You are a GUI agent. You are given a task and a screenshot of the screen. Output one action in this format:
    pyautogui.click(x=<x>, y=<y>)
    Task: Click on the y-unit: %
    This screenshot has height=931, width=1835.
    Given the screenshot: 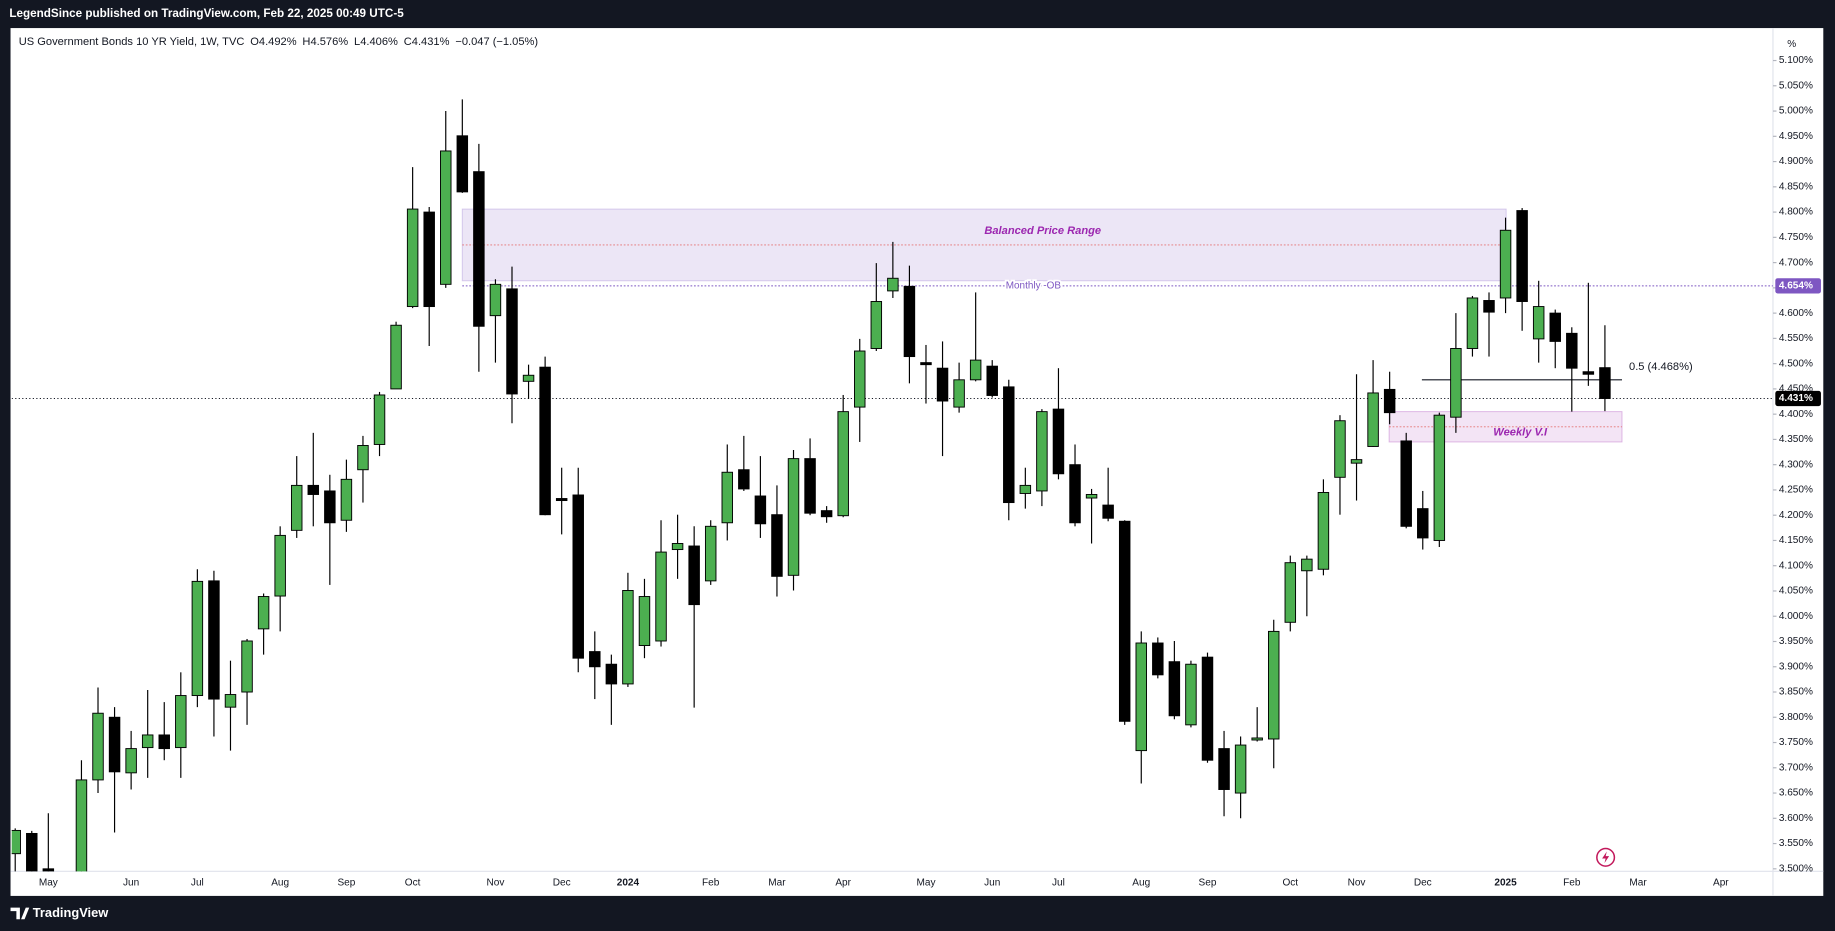 What is the action you would take?
    pyautogui.click(x=1791, y=44)
    